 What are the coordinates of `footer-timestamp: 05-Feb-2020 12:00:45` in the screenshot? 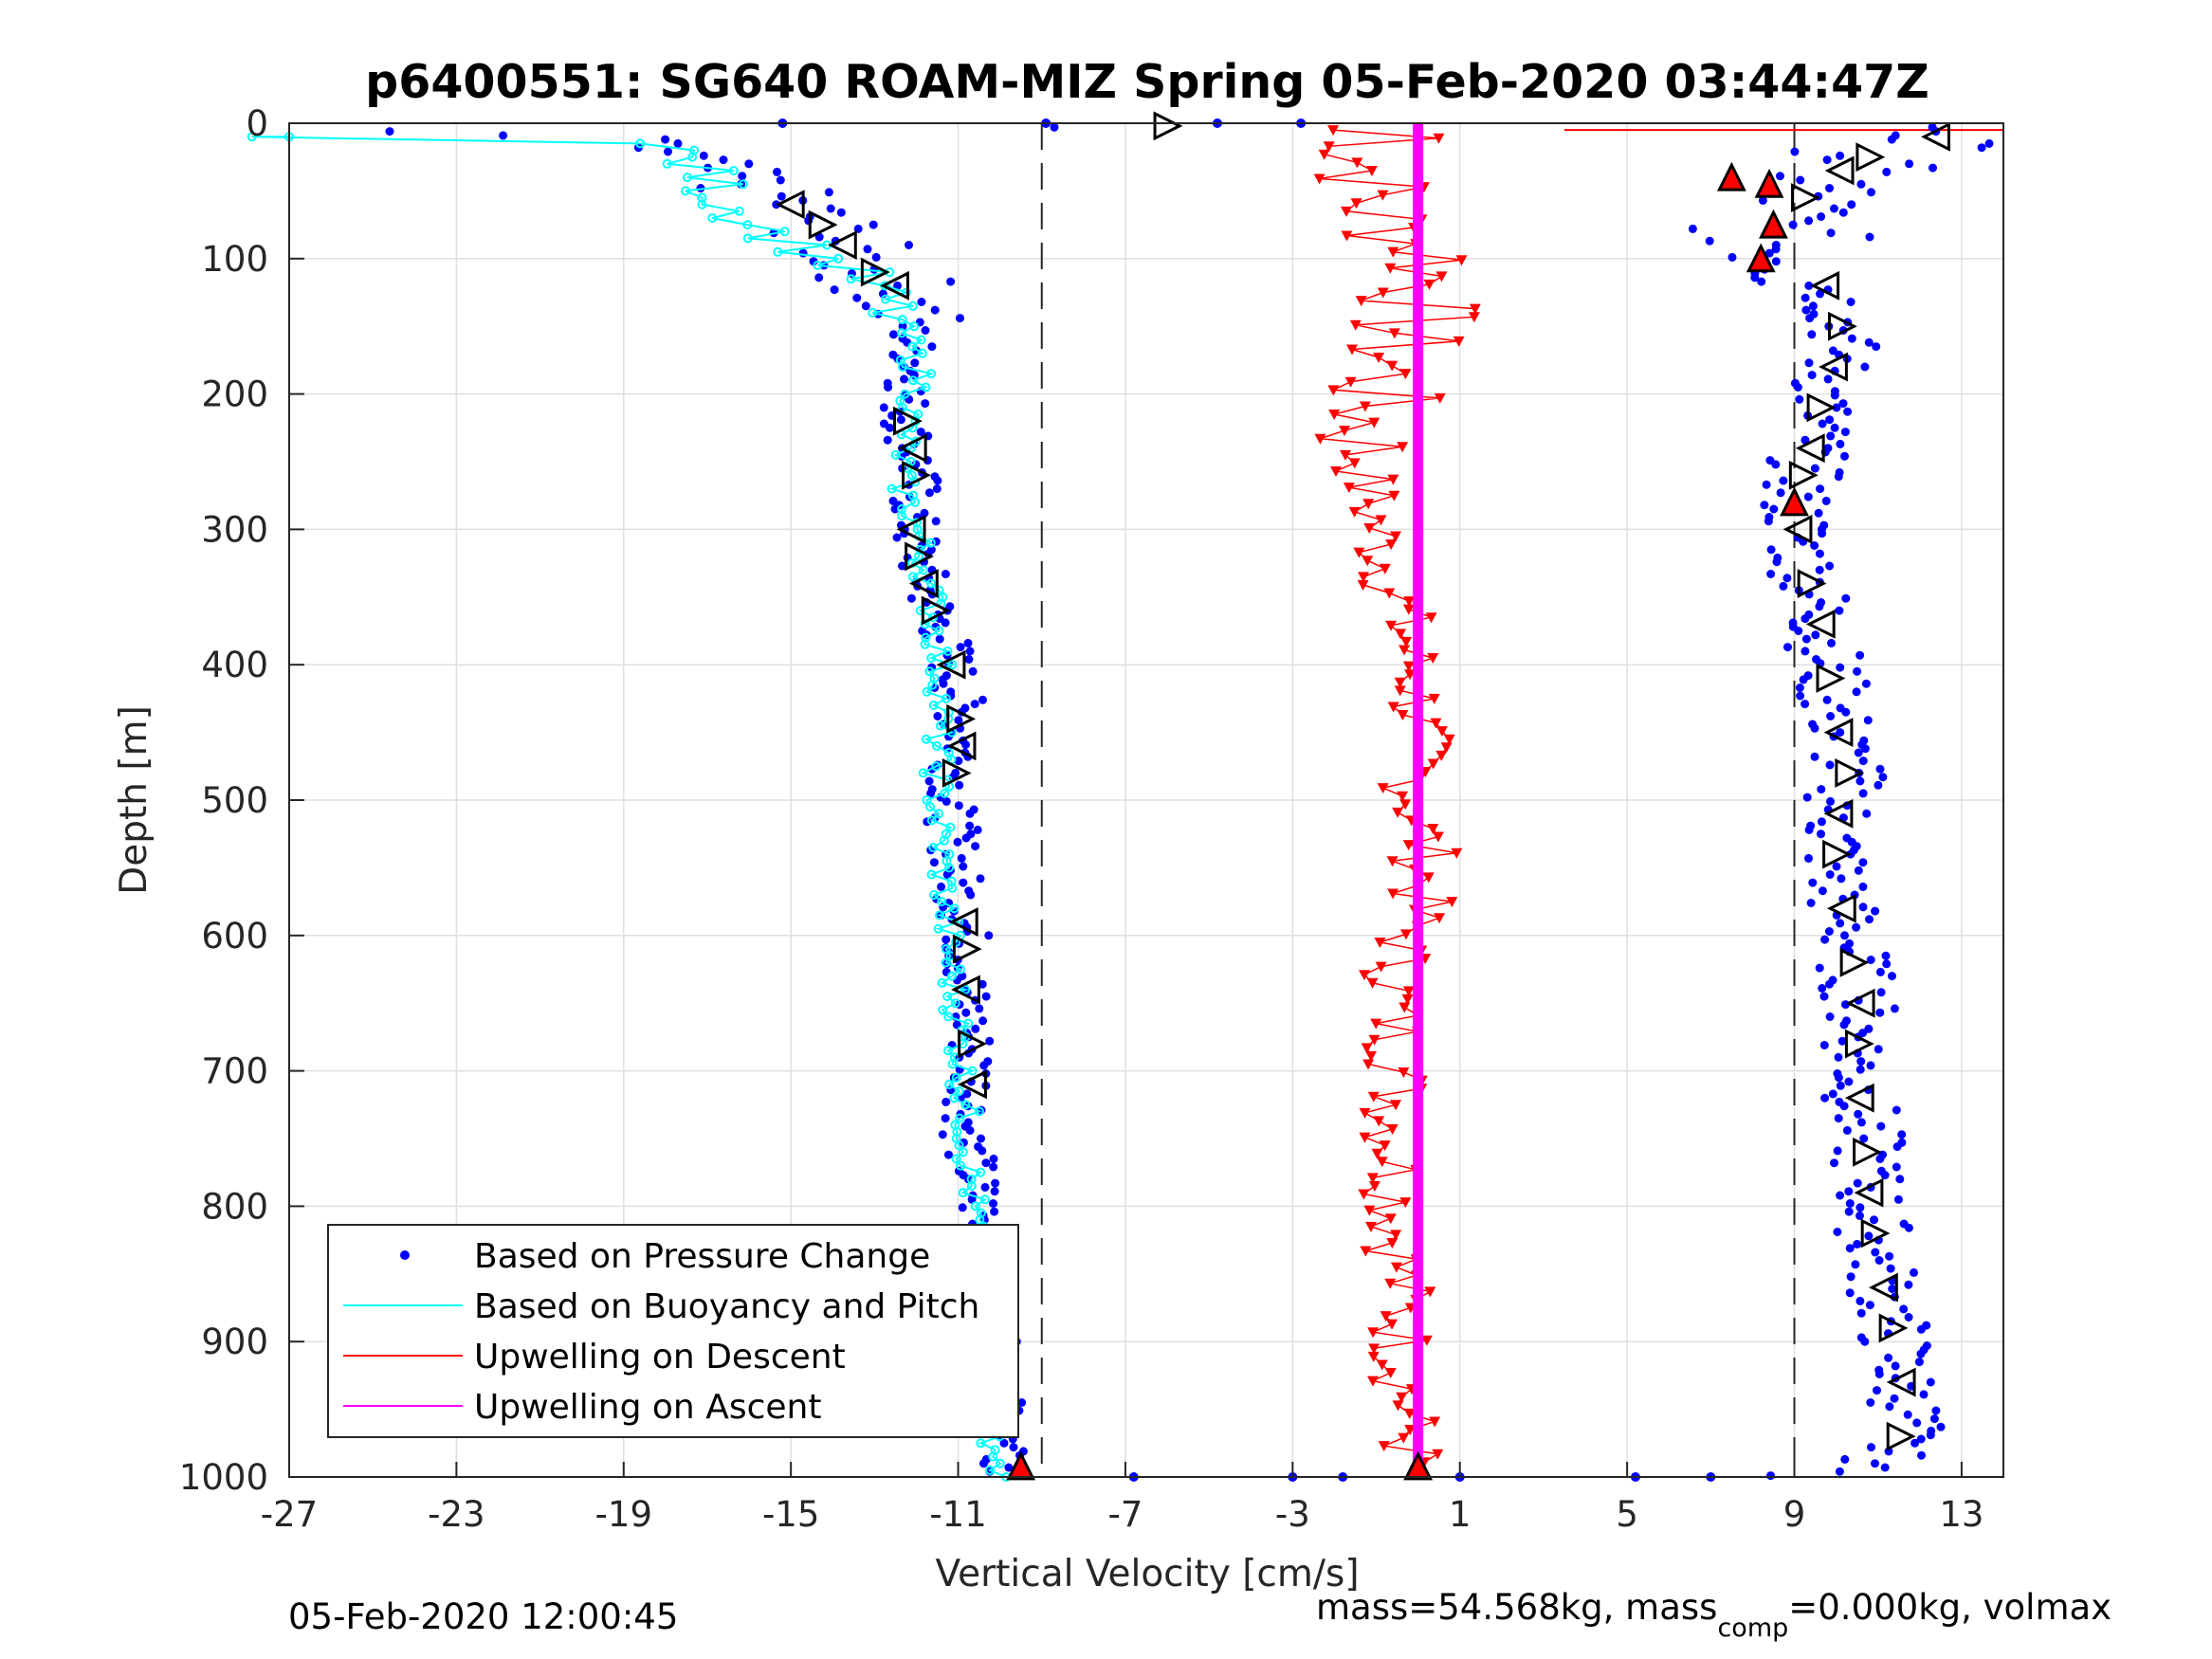 It's located at (483, 1616).